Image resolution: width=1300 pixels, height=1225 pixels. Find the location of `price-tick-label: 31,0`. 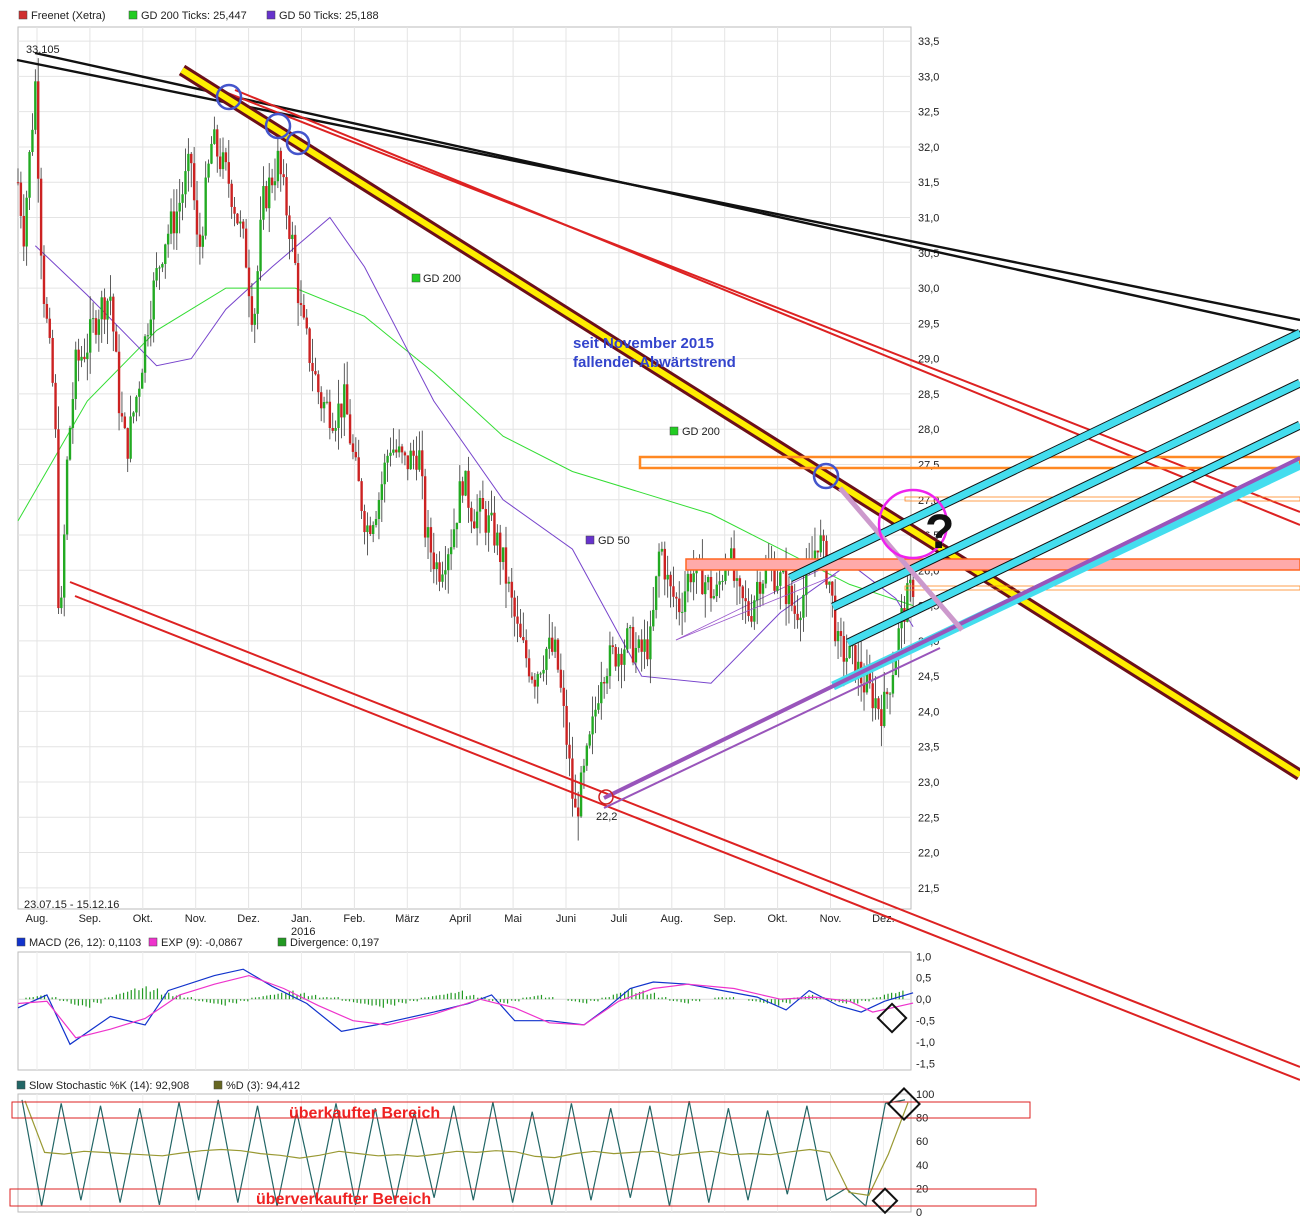

price-tick-label: 31,0 is located at coordinates (928, 219).